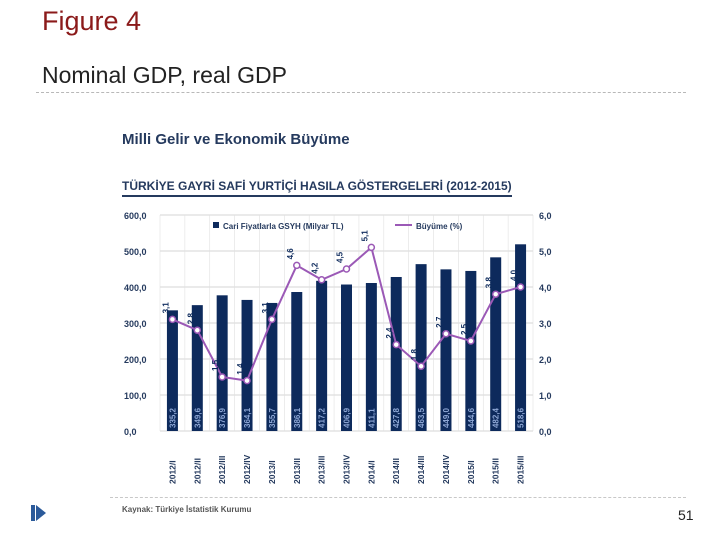 This screenshot has height=540, width=720. I want to click on left-tick-label: 300,0, so click(135, 324).